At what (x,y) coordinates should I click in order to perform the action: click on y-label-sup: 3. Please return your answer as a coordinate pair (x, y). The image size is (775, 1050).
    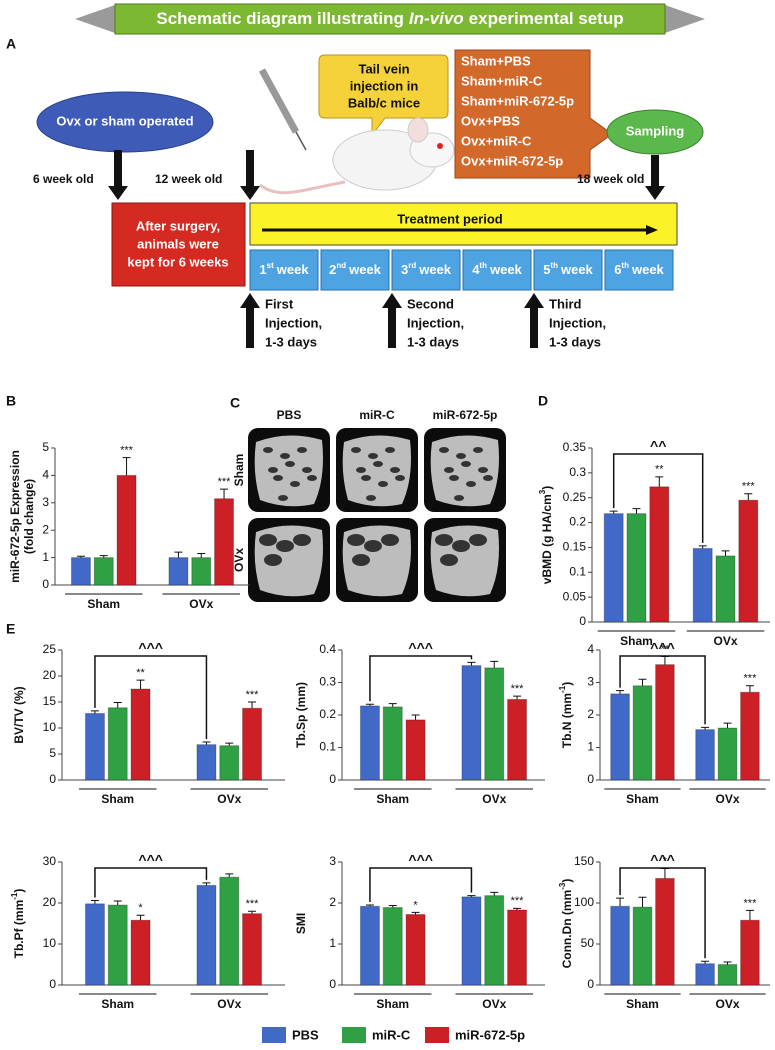
    Looking at the image, I should click on (542, 491).